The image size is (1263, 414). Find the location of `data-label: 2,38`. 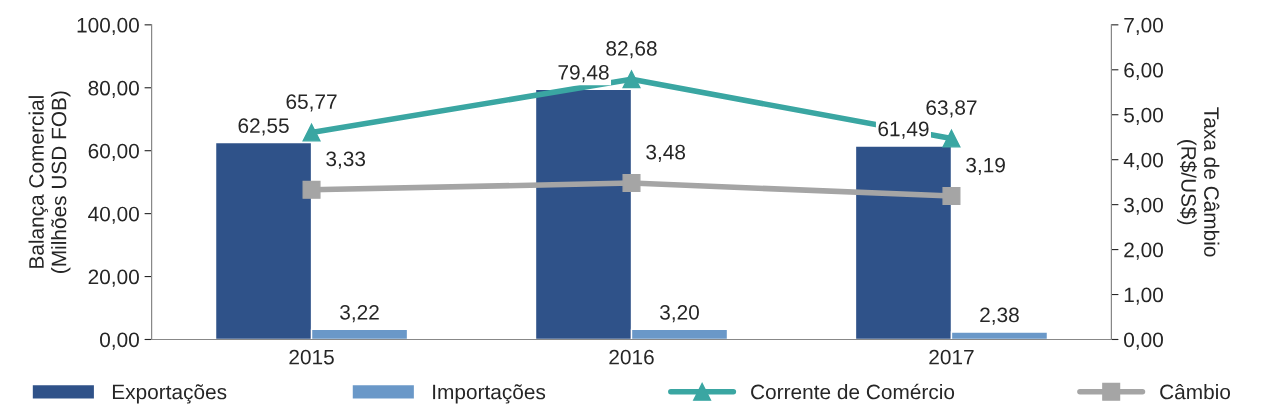

data-label: 2,38 is located at coordinates (999, 316).